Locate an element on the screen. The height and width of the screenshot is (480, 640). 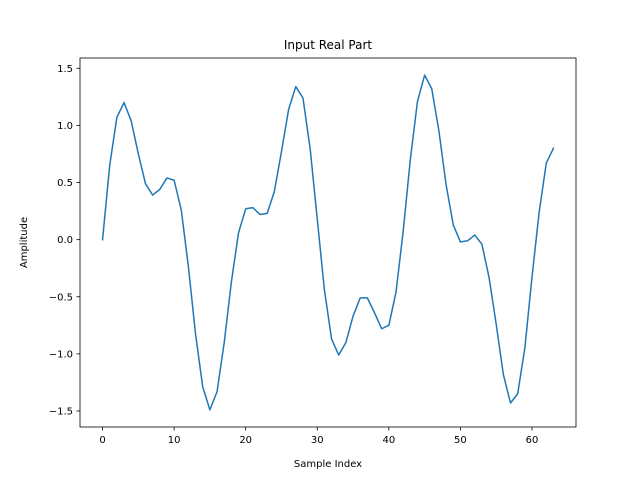
y-tick-label: 1.0 is located at coordinates (65, 126).